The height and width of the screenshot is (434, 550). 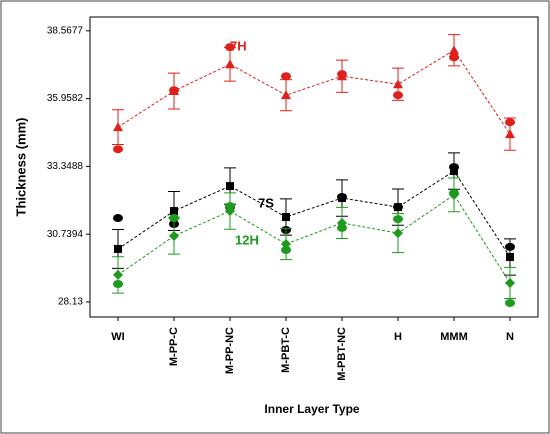 What do you see at coordinates (65, 30) in the screenshot?
I see `y-tick-label: 38.5677` at bounding box center [65, 30].